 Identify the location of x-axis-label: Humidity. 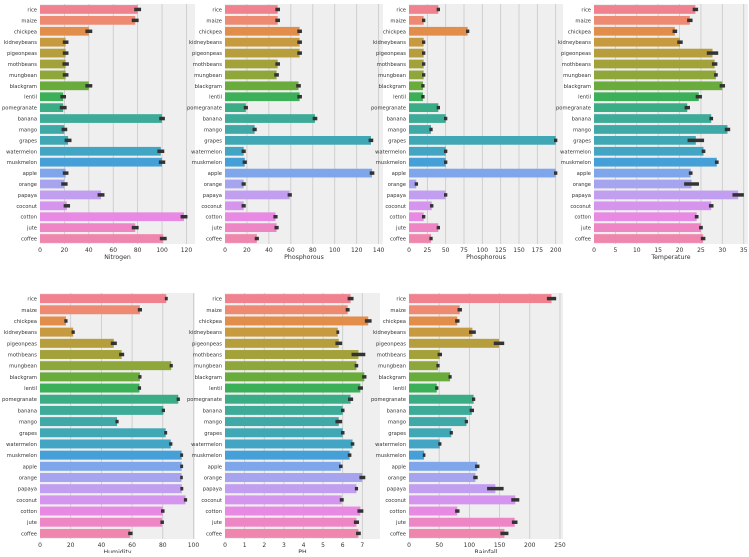
(117, 551).